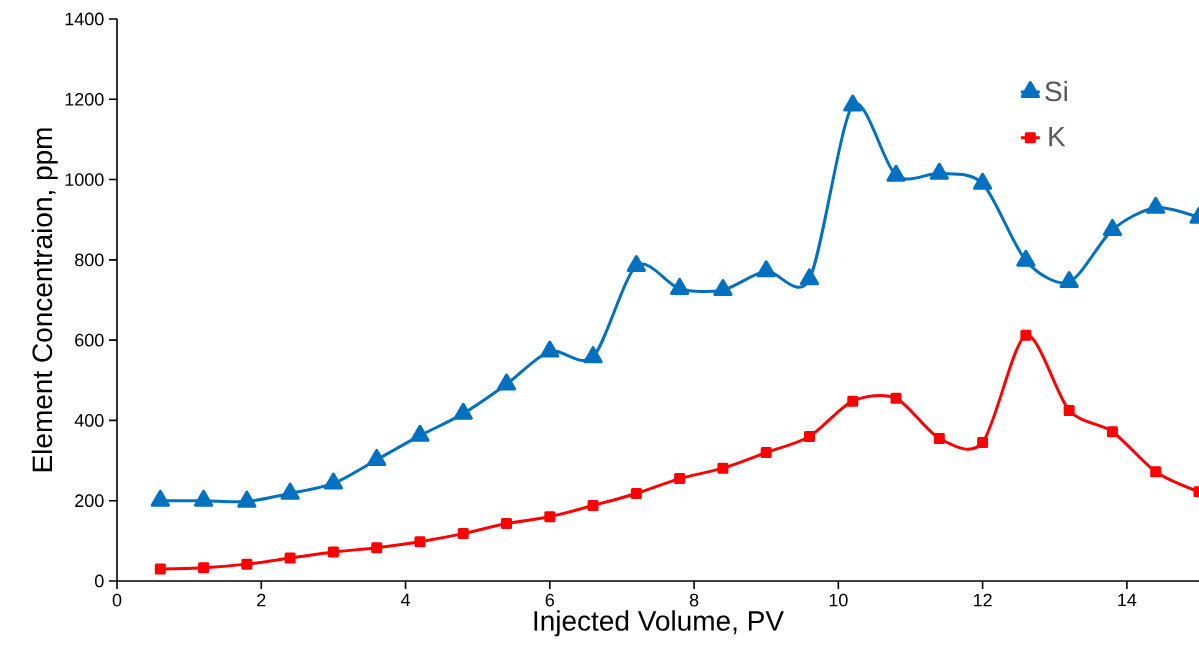 The image size is (1199, 660). Describe the element at coordinates (89, 260) in the screenshot. I see `y-tick-label: 800` at that location.